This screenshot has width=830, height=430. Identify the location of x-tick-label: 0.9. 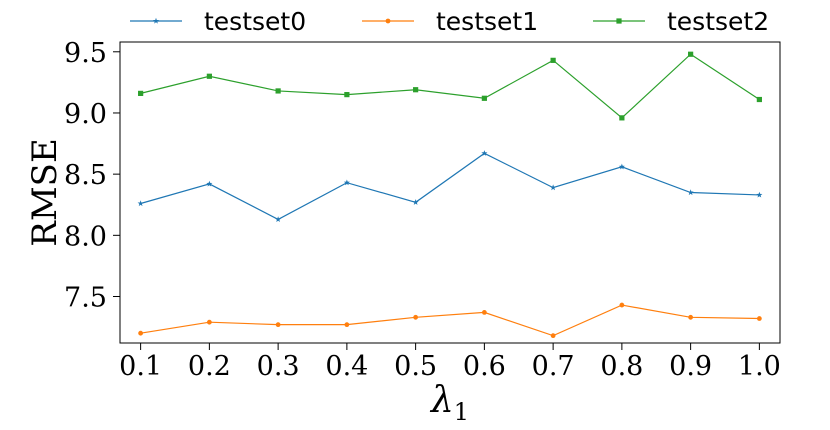
(690, 366).